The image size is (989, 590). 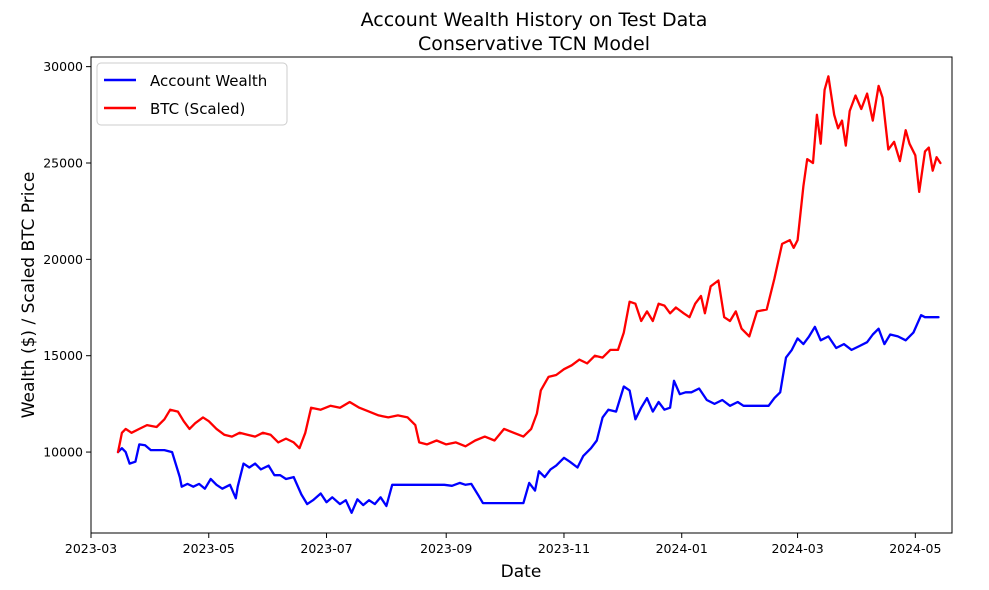 What do you see at coordinates (208, 81) in the screenshot?
I see `legend-label-account-wealth: Account Wealth` at bounding box center [208, 81].